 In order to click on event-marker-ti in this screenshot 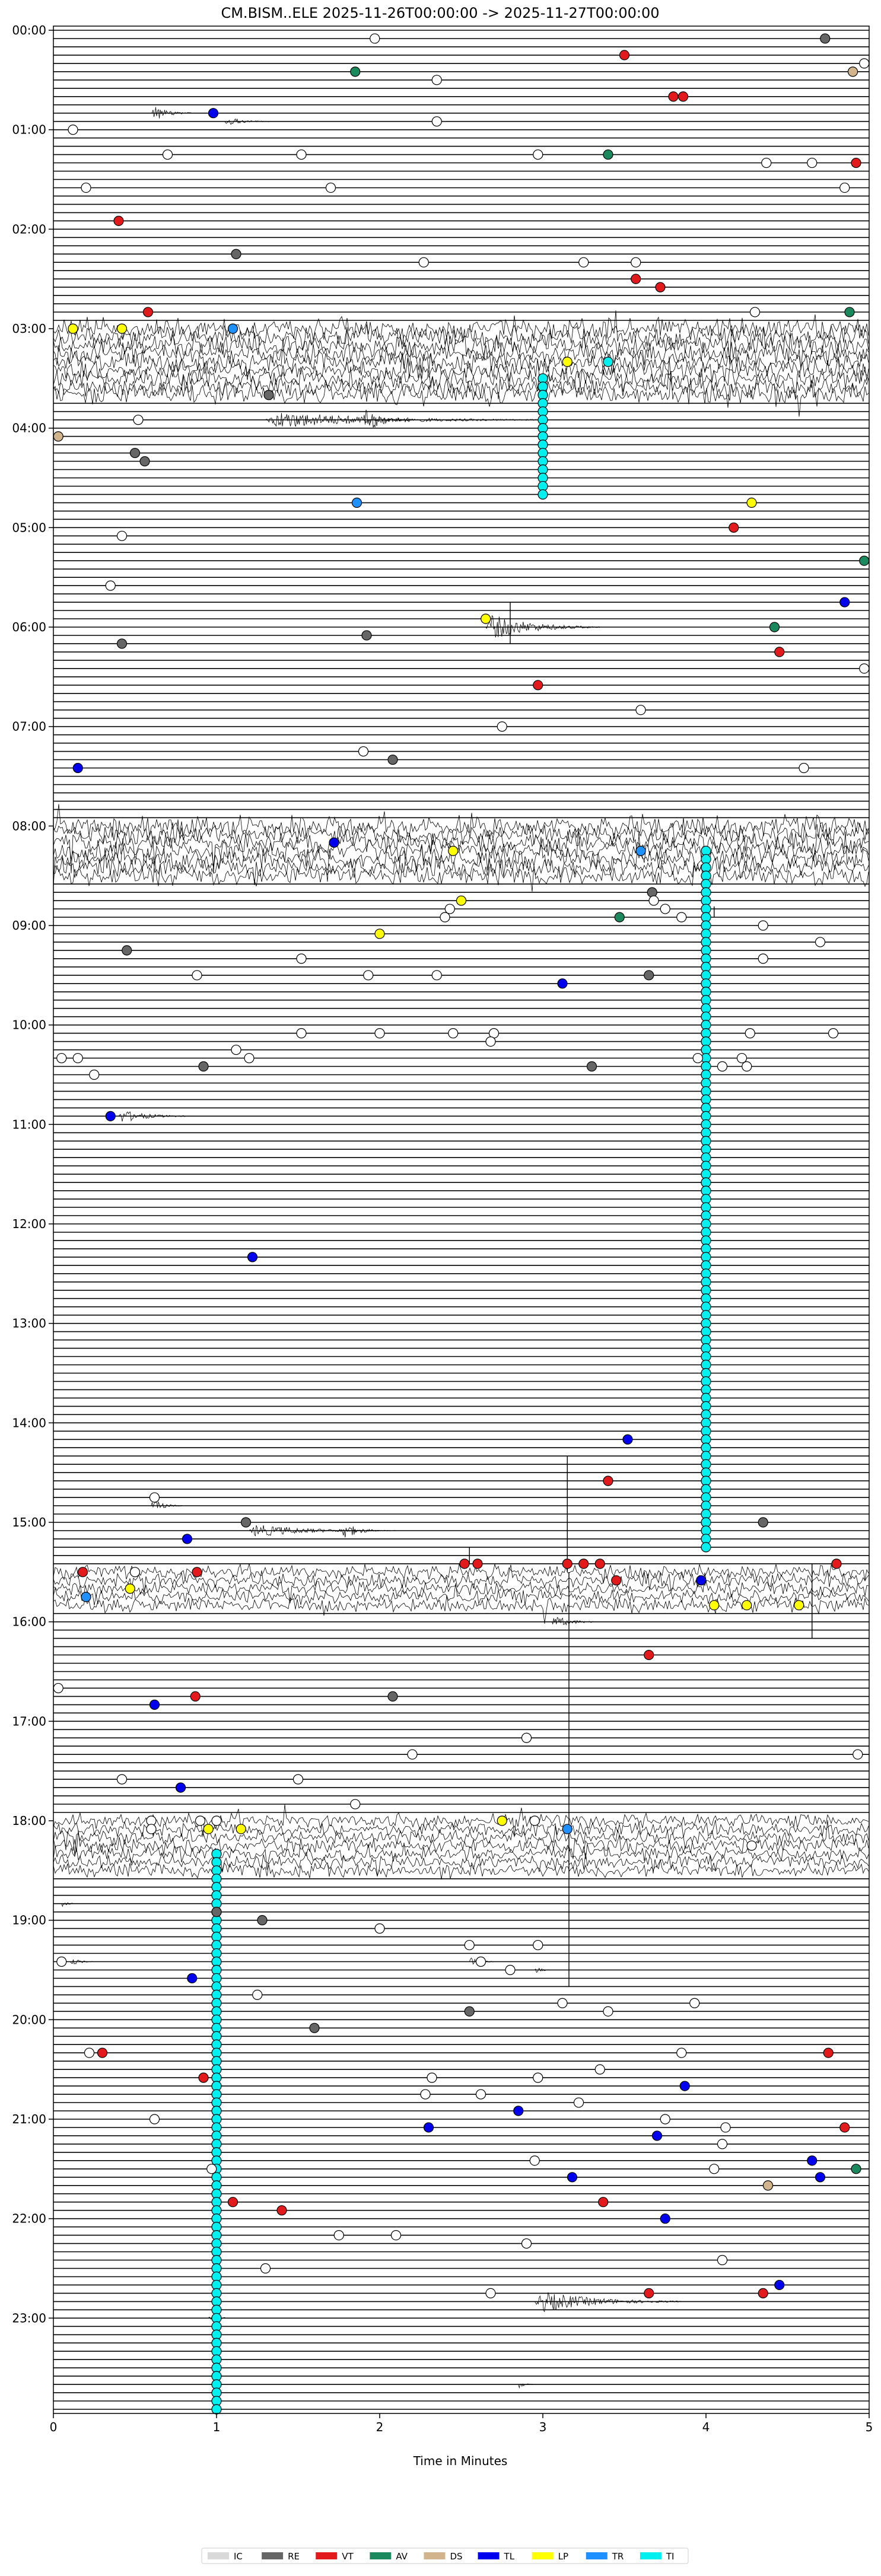, I will do `click(542, 494)`.